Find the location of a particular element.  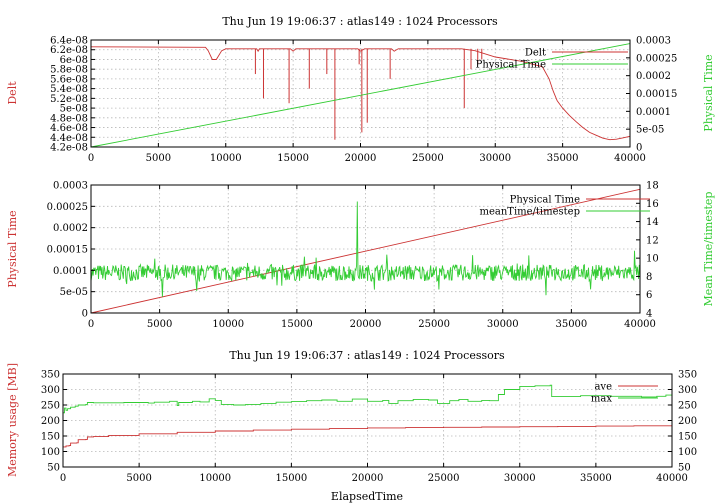

y-tick-label: 350 is located at coordinates (50, 375).